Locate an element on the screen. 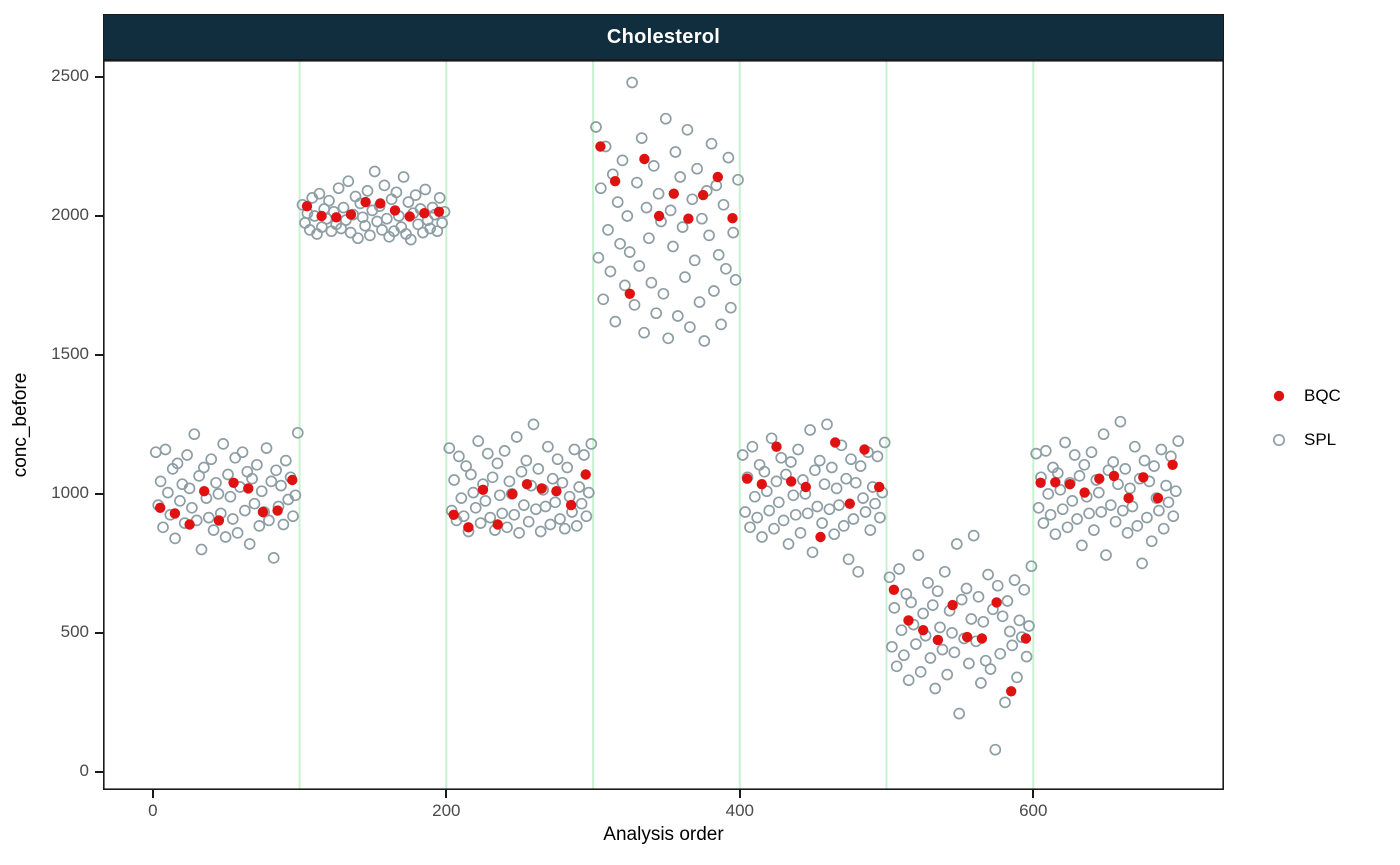 This screenshot has width=1400, height=865. x-axis-title: Analysis order is located at coordinates (663, 834).